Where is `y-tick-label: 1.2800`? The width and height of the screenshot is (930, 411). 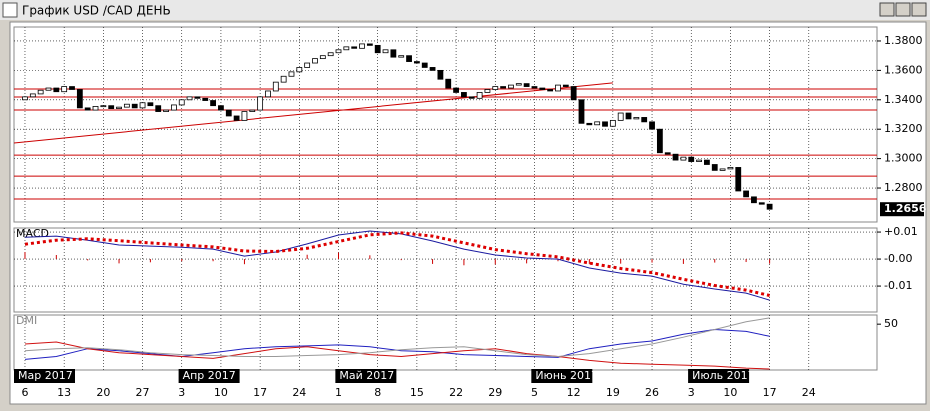 y-tick-label: 1.2800 is located at coordinates (903, 187).